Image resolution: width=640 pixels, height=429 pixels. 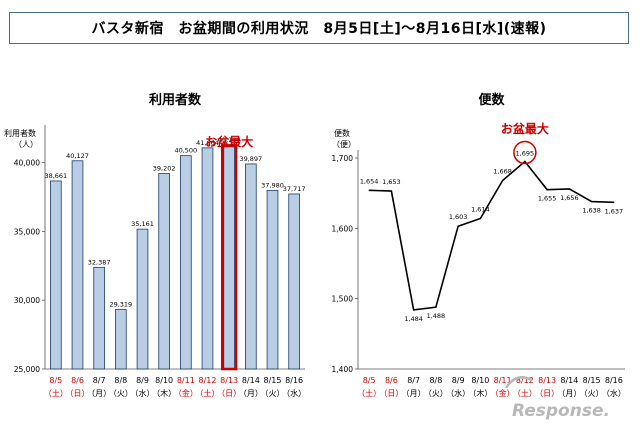 What do you see at coordinates (343, 158) in the screenshot?
I see `flights-y-tick-label: 1,700` at bounding box center [343, 158].